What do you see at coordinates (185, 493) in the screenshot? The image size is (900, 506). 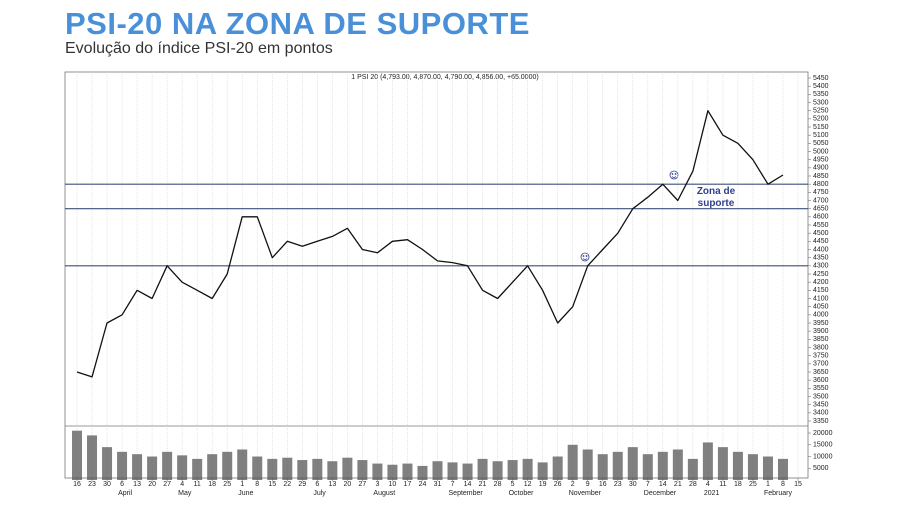 I see `month-label: May` at bounding box center [185, 493].